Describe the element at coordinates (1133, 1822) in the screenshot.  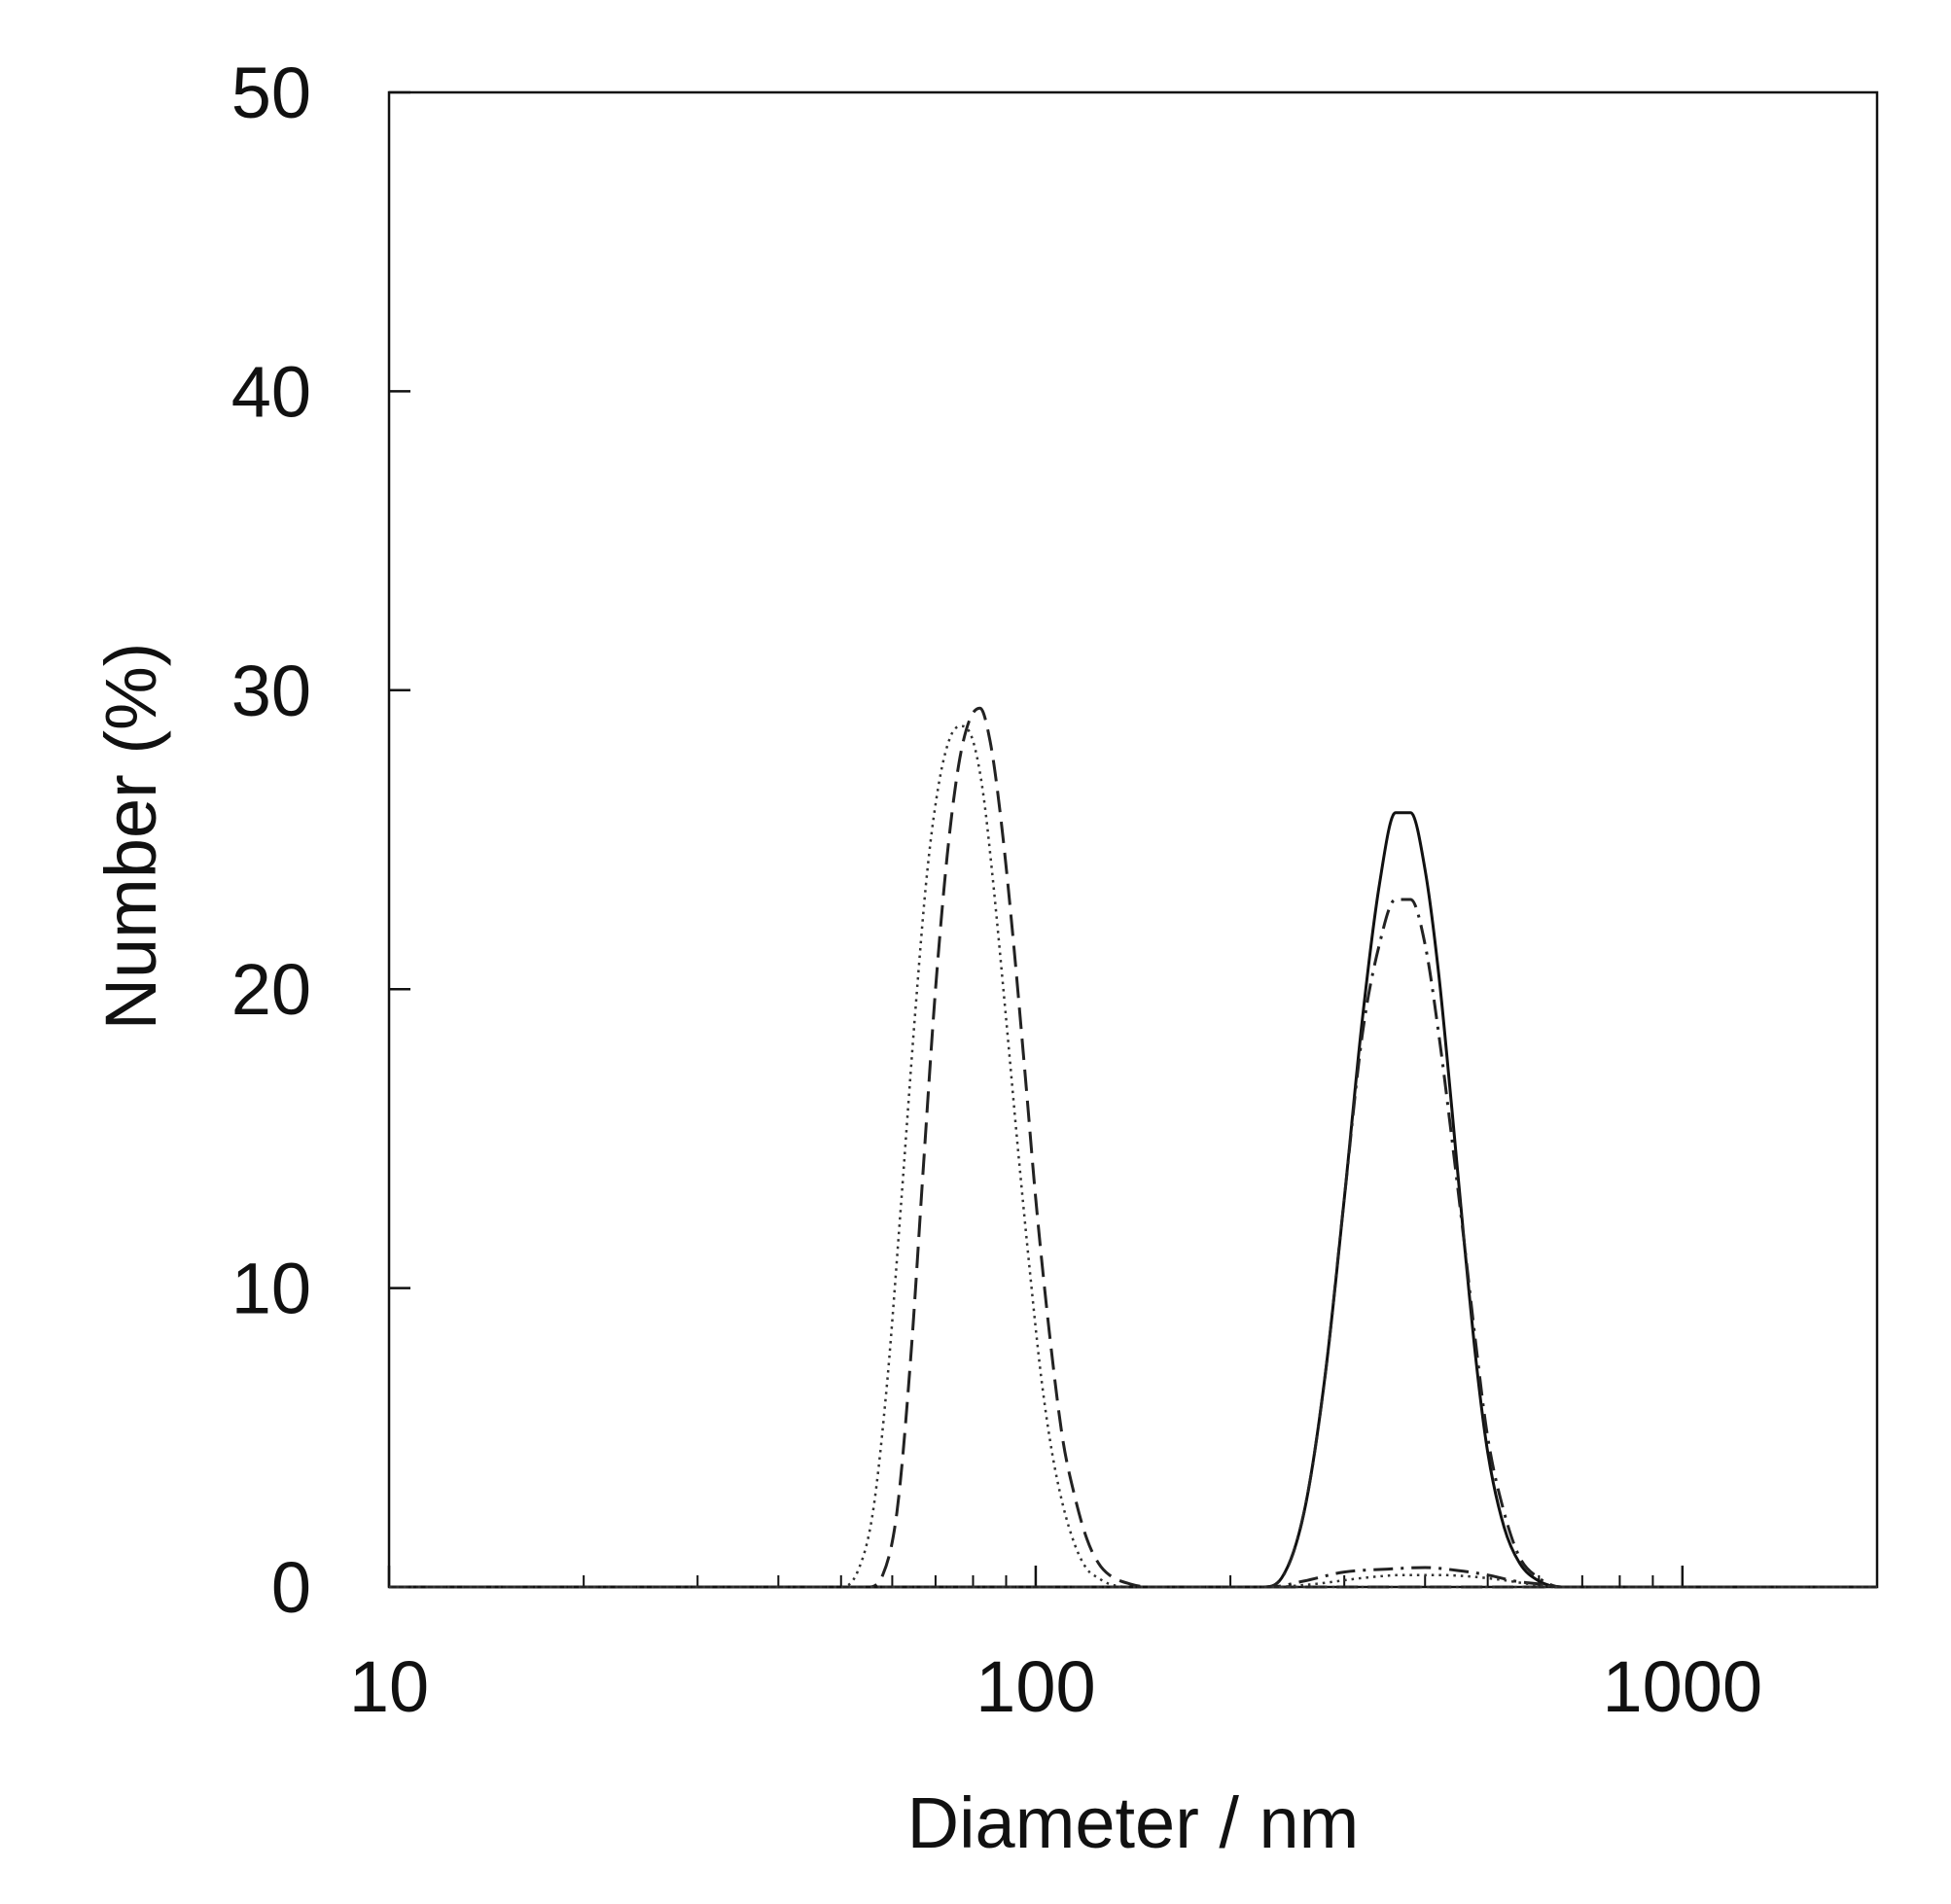
I see `x-axis-title: Diameter / nm` at that location.